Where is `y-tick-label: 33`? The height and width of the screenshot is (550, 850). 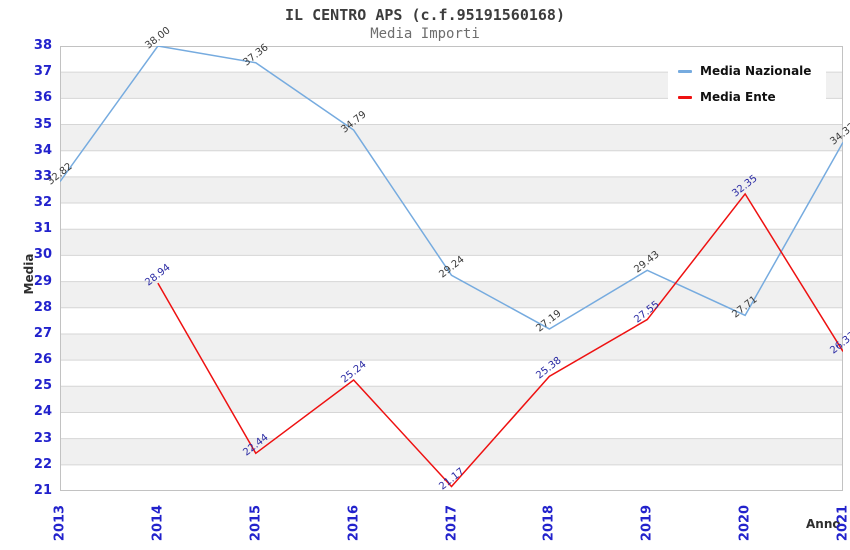 y-tick-label: 33 is located at coordinates (42, 176).